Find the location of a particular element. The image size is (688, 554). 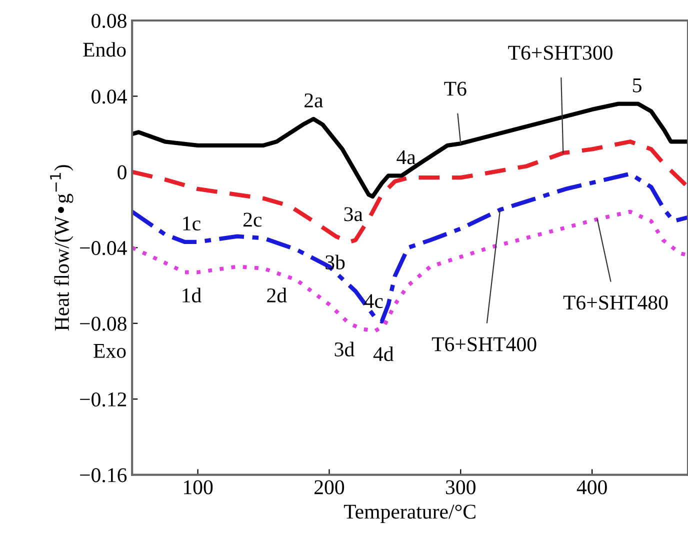

annotation: 4d is located at coordinates (383, 354).